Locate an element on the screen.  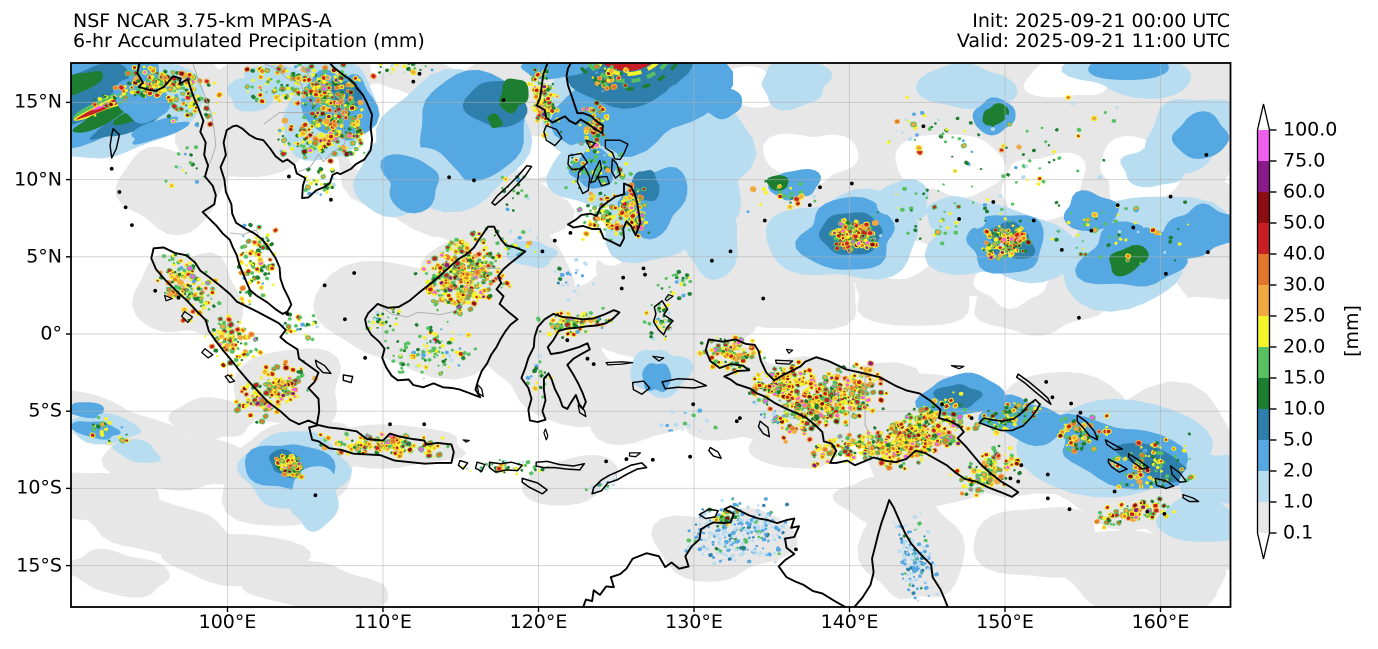
dry-hole is located at coordinates (1043, 187).